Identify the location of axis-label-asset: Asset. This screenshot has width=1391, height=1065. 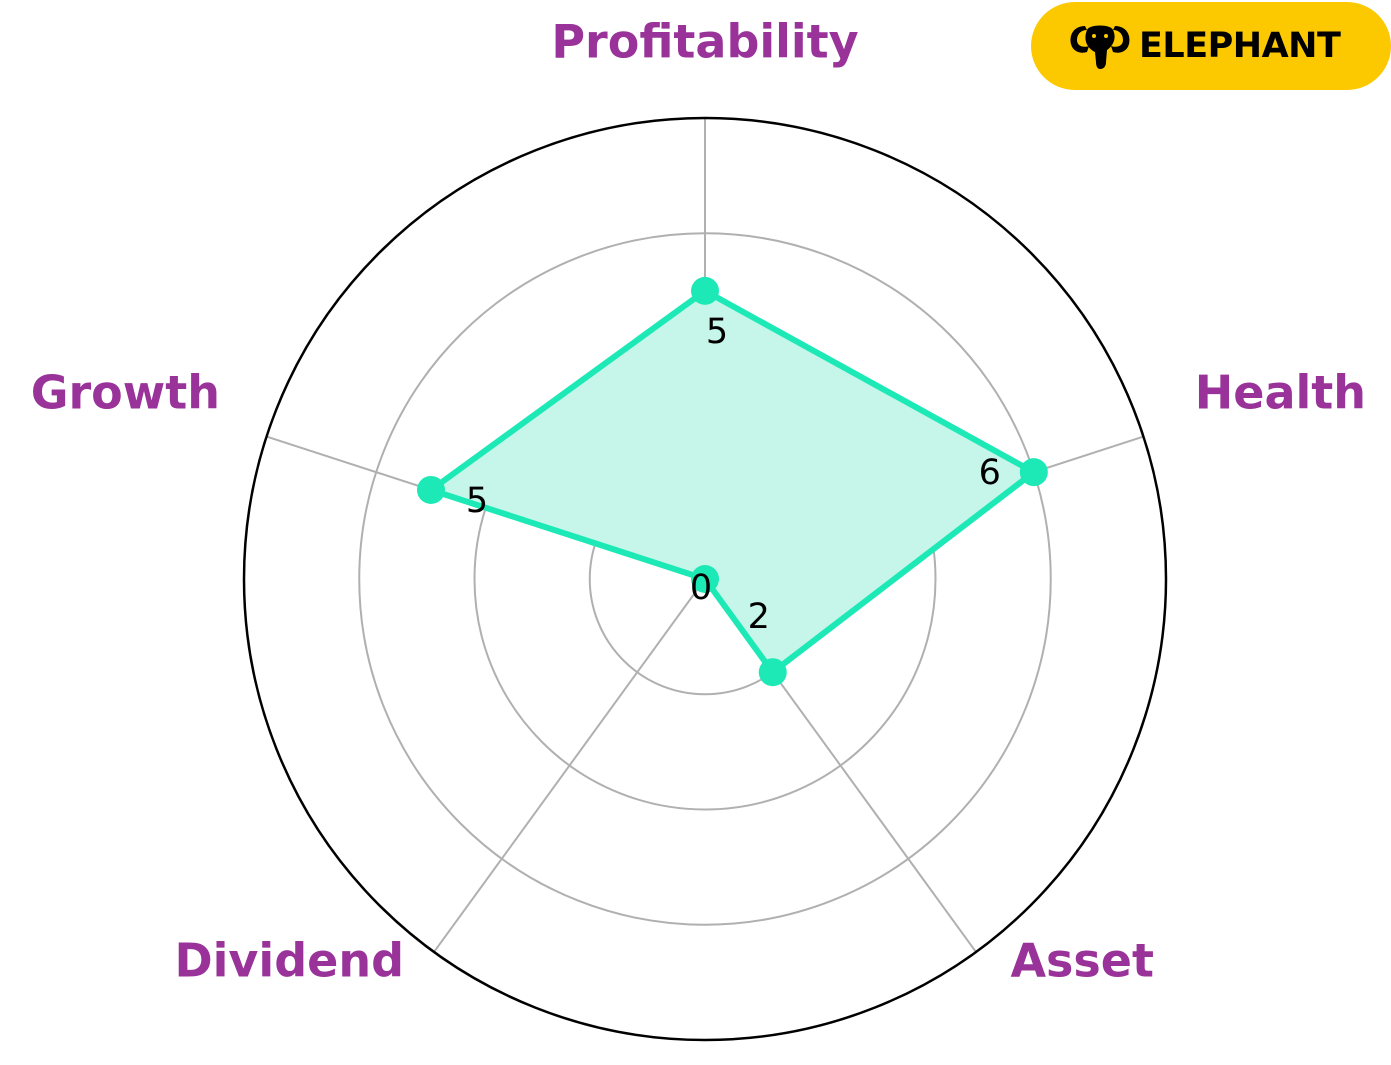
(1082, 961).